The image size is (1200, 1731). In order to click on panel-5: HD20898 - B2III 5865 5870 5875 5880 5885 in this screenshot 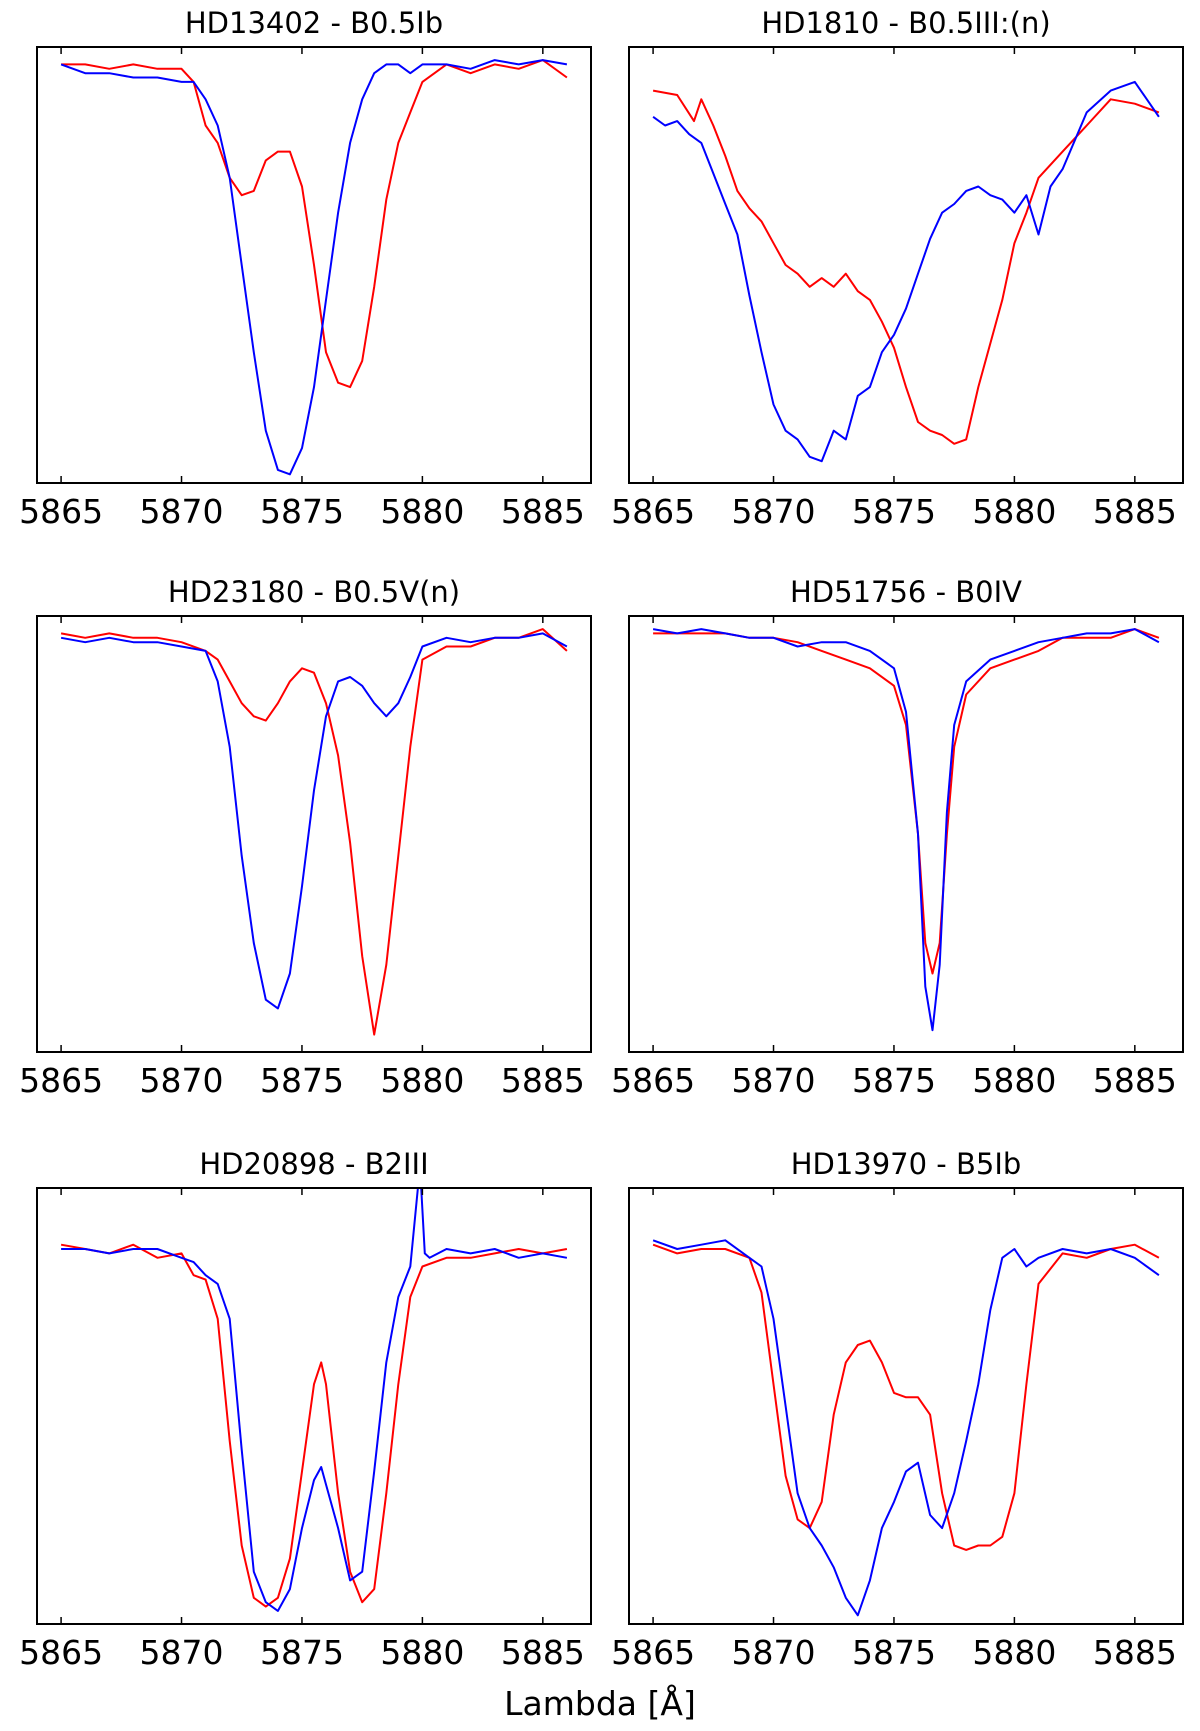, I will do `click(305, 1409)`.